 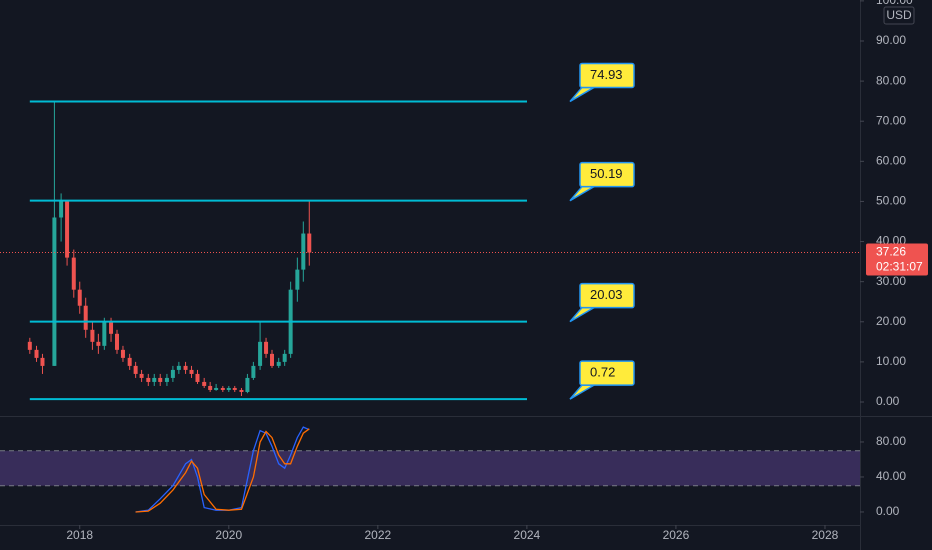 I want to click on y-tick-label: 10.00, so click(x=891, y=361).